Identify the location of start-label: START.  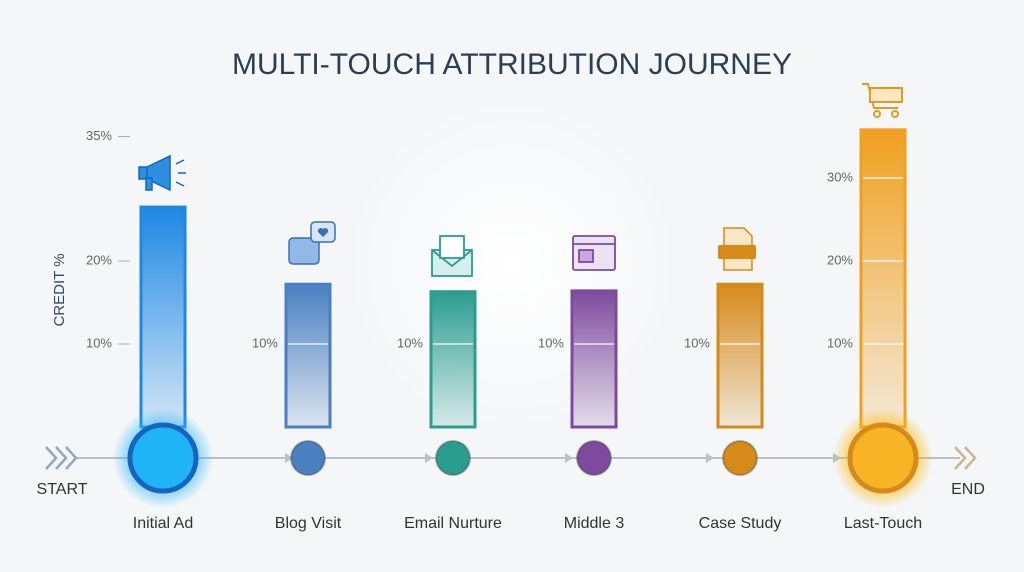
(62, 489).